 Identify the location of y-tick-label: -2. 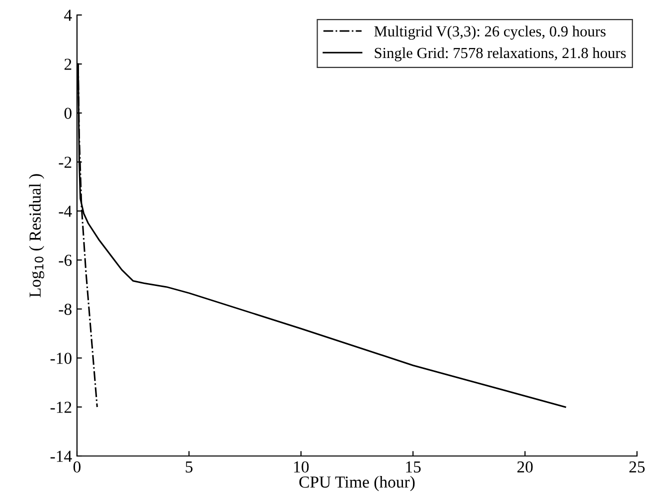
(65, 162).